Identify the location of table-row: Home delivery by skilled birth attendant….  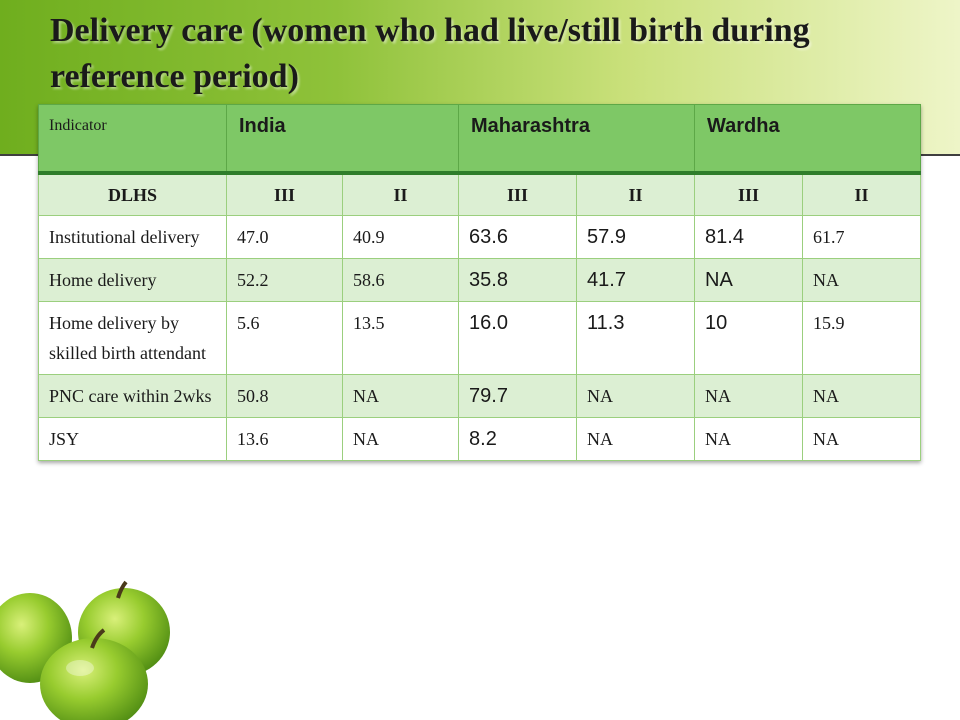
(480, 338).